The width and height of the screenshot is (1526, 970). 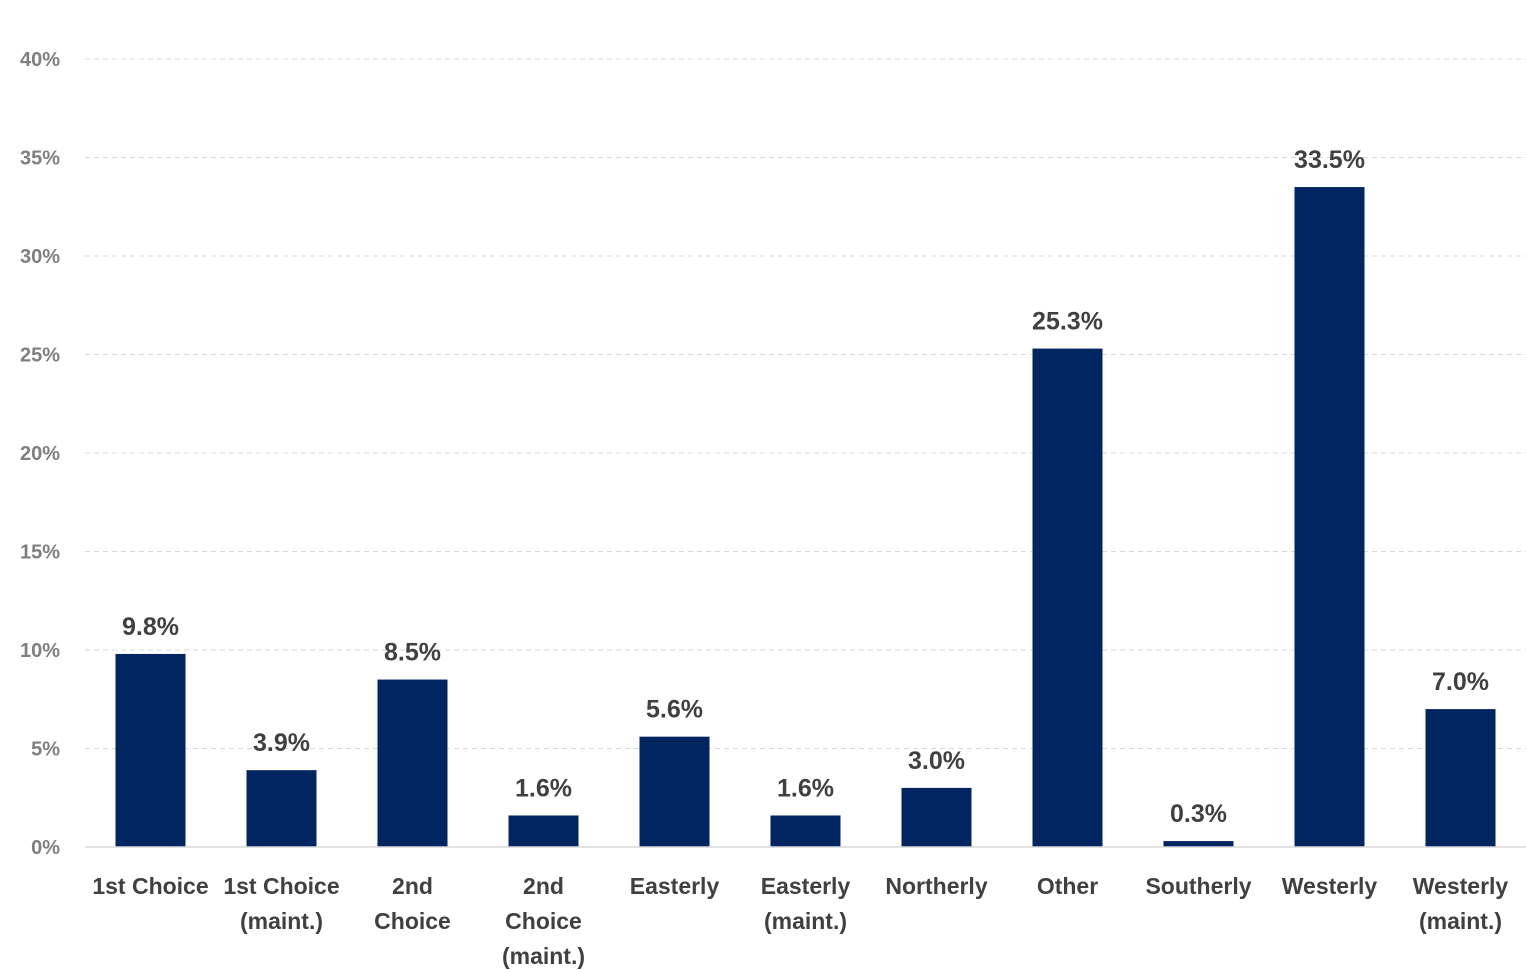 What do you see at coordinates (412, 903) in the screenshot?
I see `x-tick-label: 2nd Choice` at bounding box center [412, 903].